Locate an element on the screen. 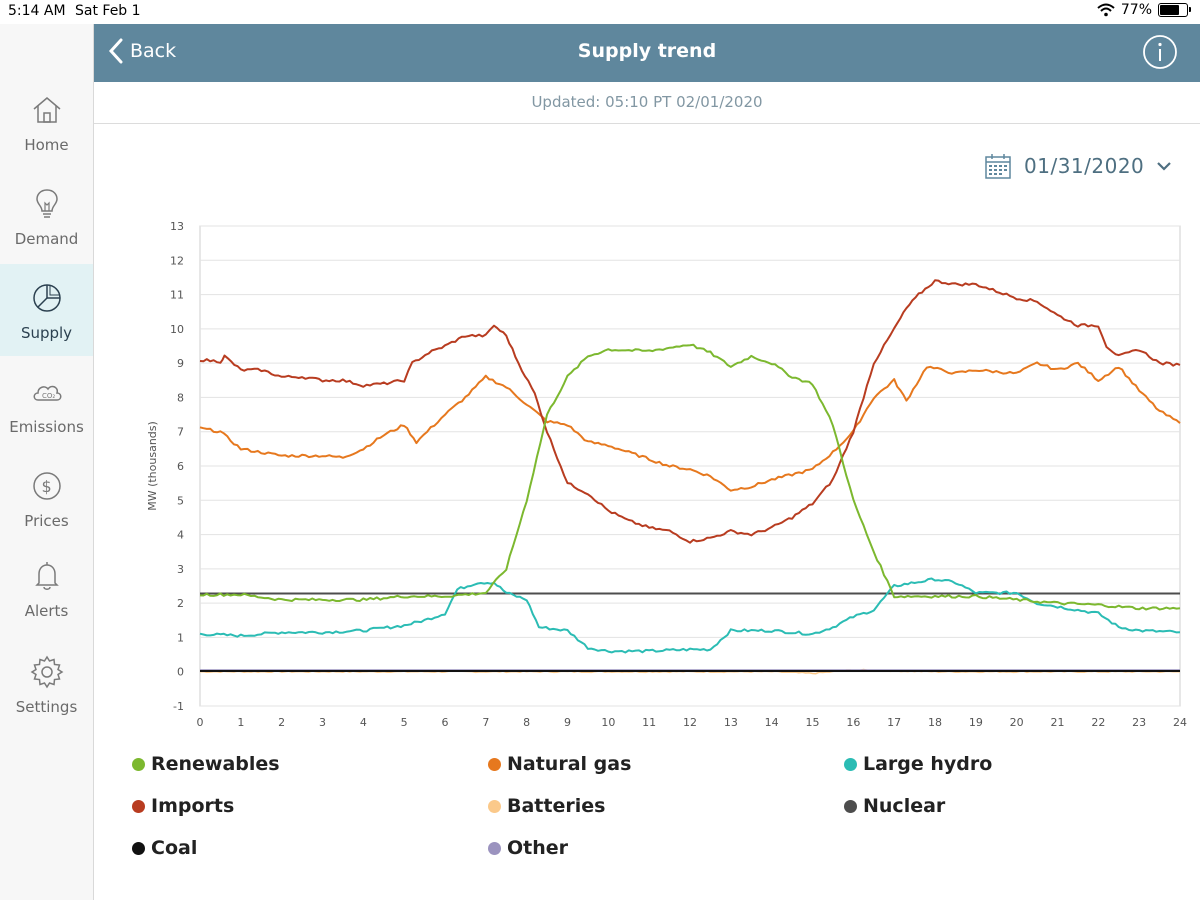  x-tick-label: 16 is located at coordinates (853, 722).